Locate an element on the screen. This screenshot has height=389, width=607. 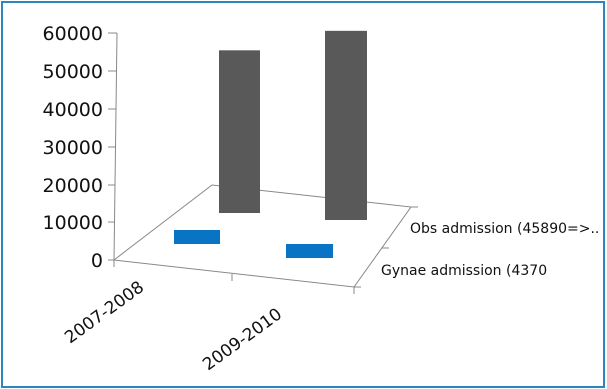
y-tick-label-3: 30000 is located at coordinates (73, 148).